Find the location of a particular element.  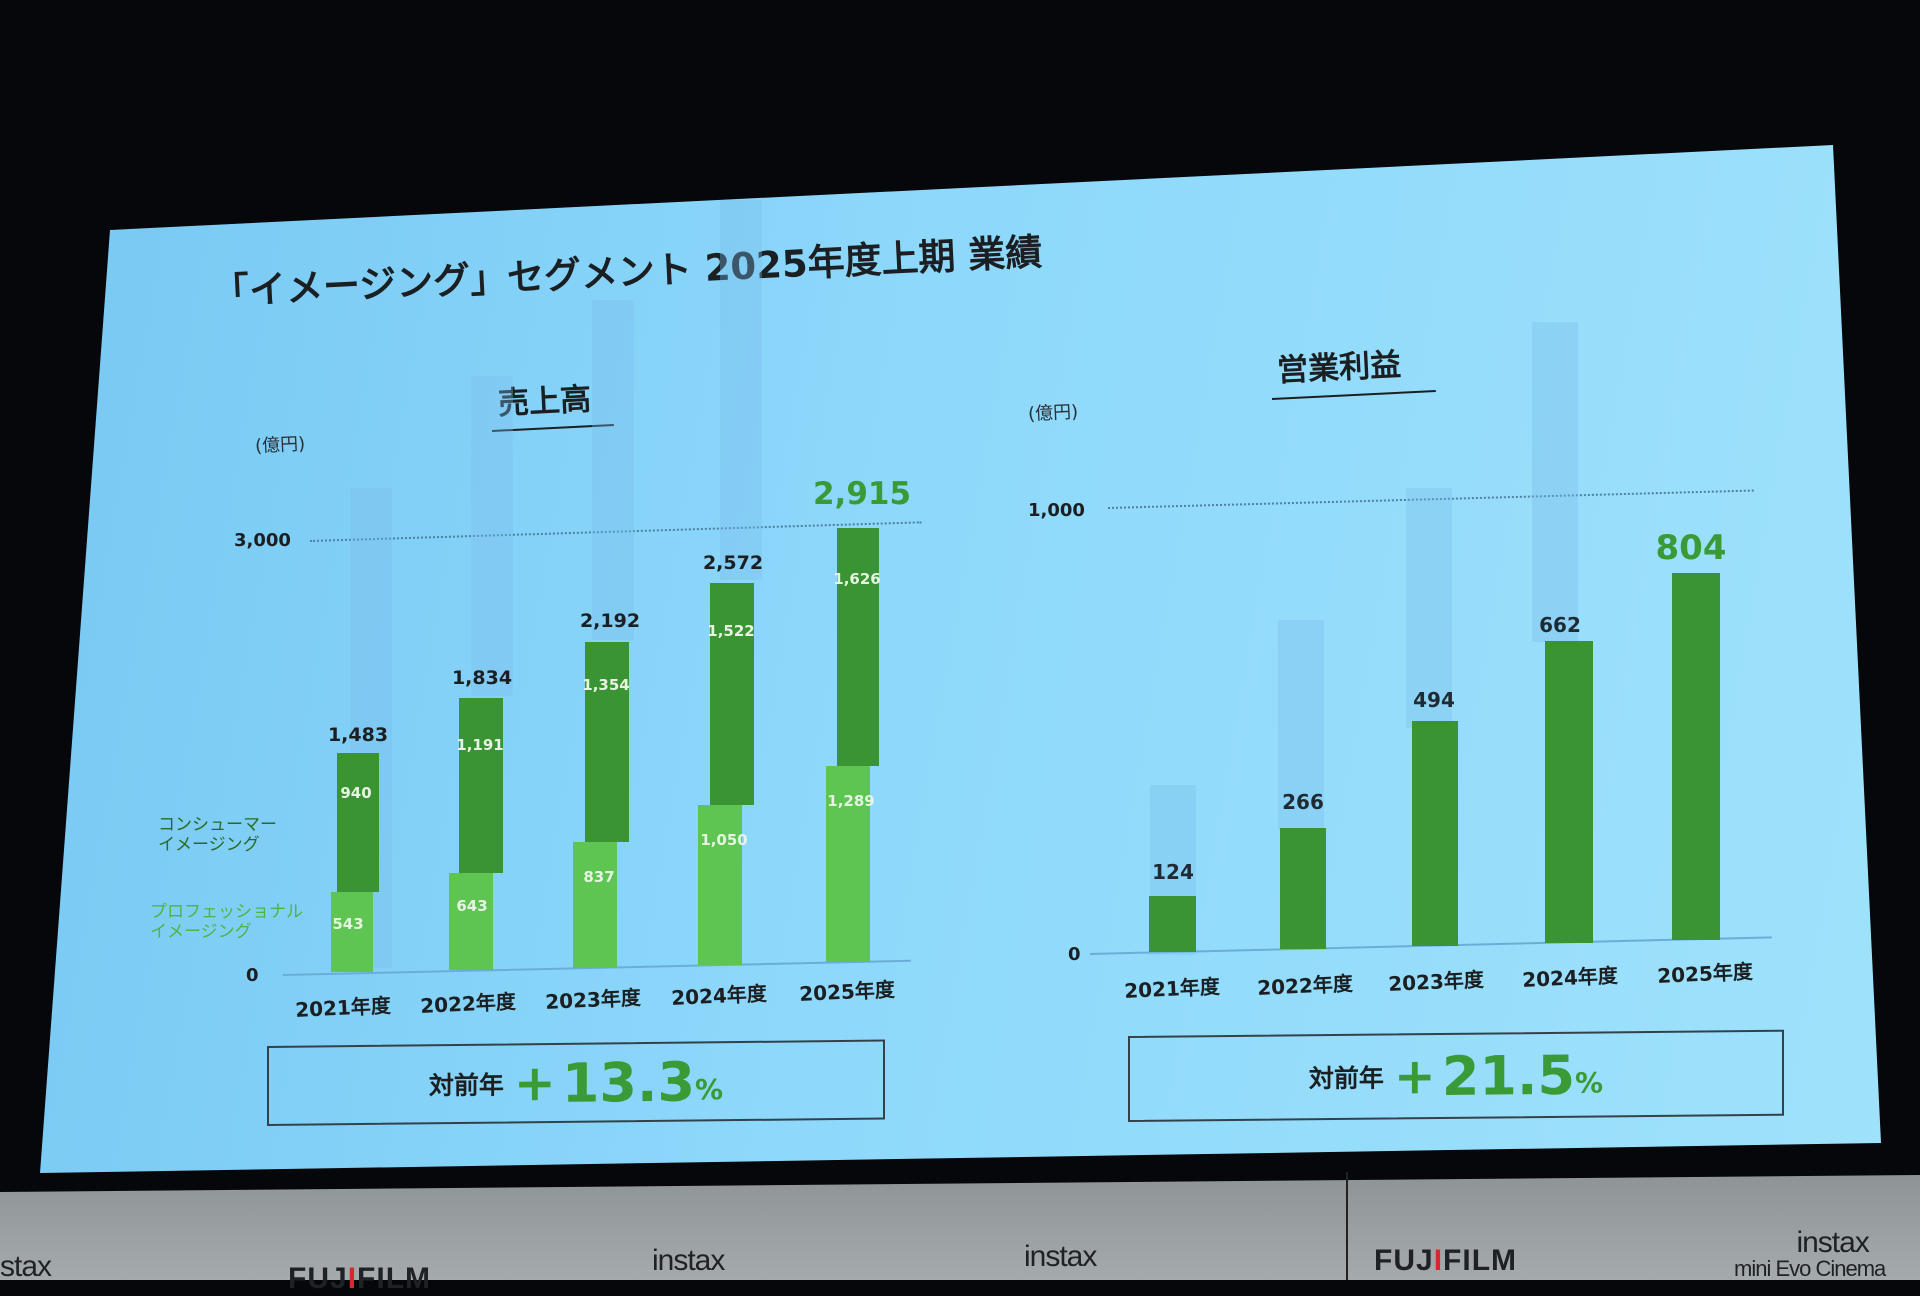

sales-xlabel-2021: 2021年度 is located at coordinates (343, 1007).